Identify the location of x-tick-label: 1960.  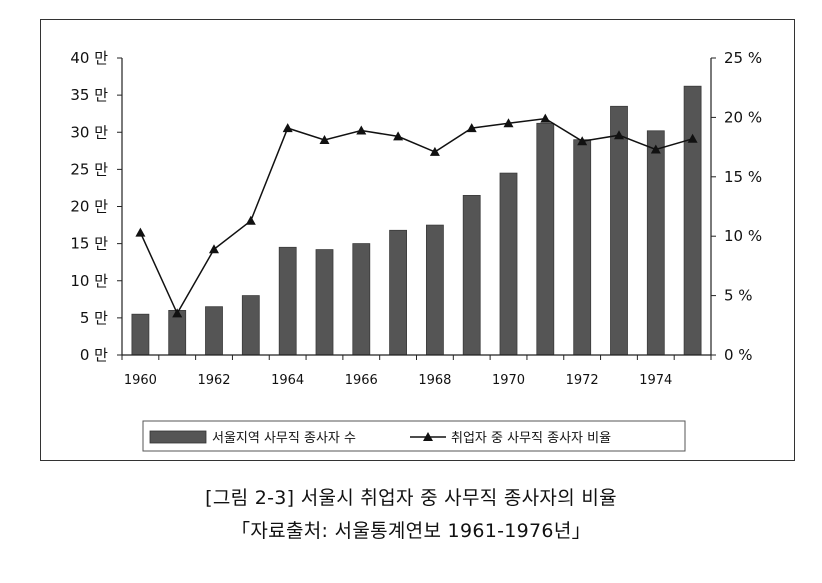
(140, 380).